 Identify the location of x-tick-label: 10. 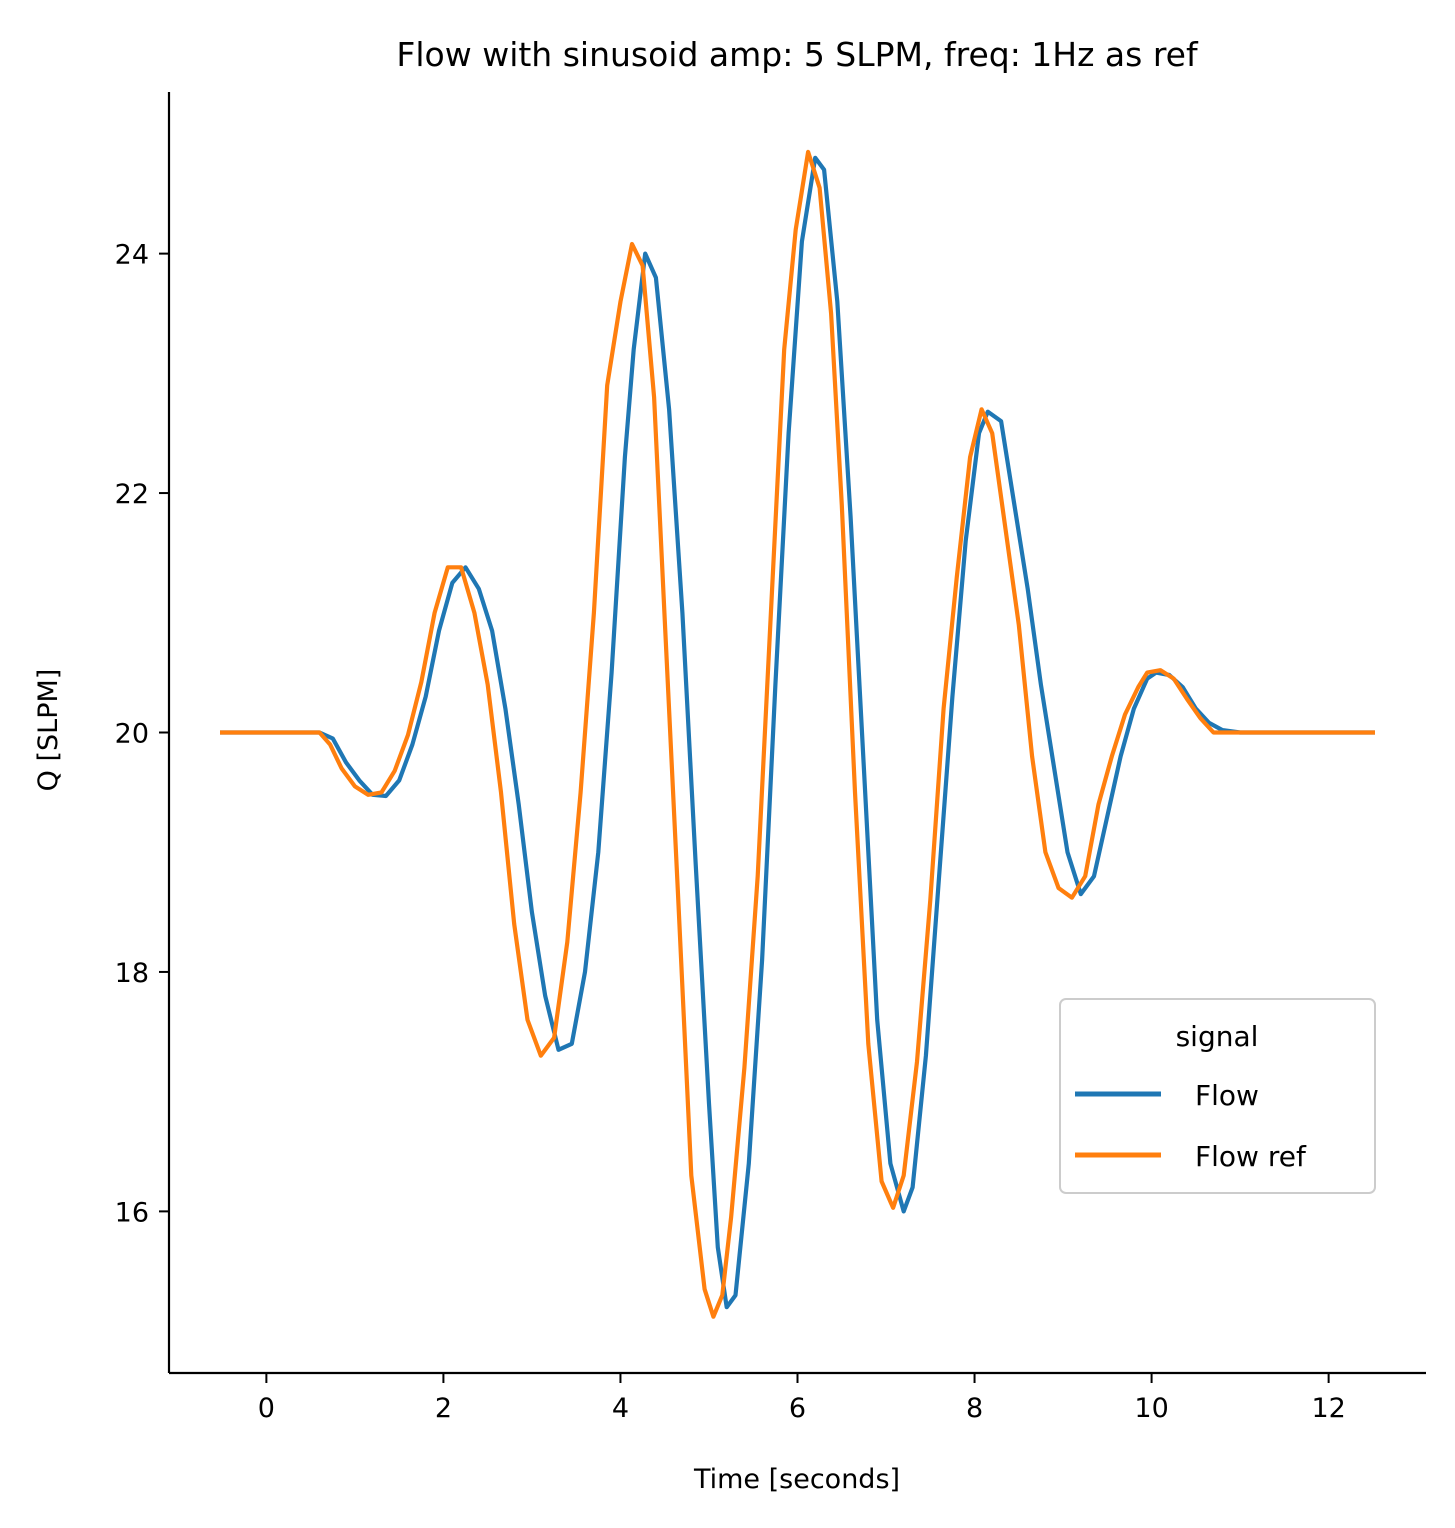
(1151, 1408).